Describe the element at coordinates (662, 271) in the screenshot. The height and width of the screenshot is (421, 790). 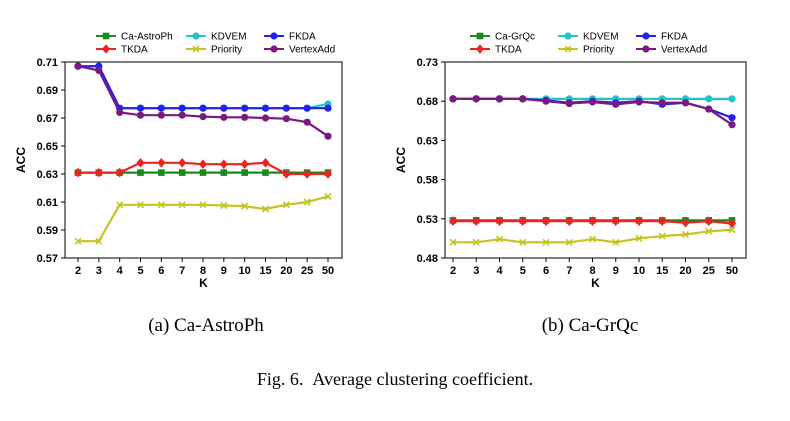
I see `x-tick-label: 15` at that location.